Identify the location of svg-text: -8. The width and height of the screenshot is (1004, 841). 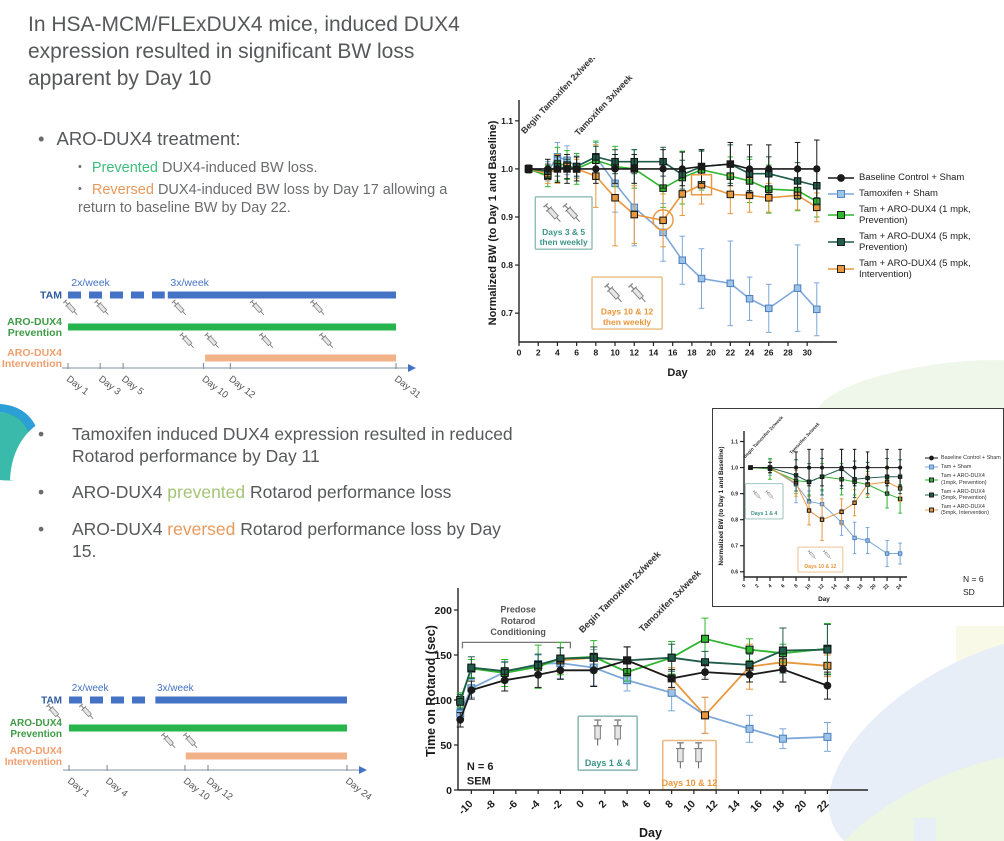
(490, 805).